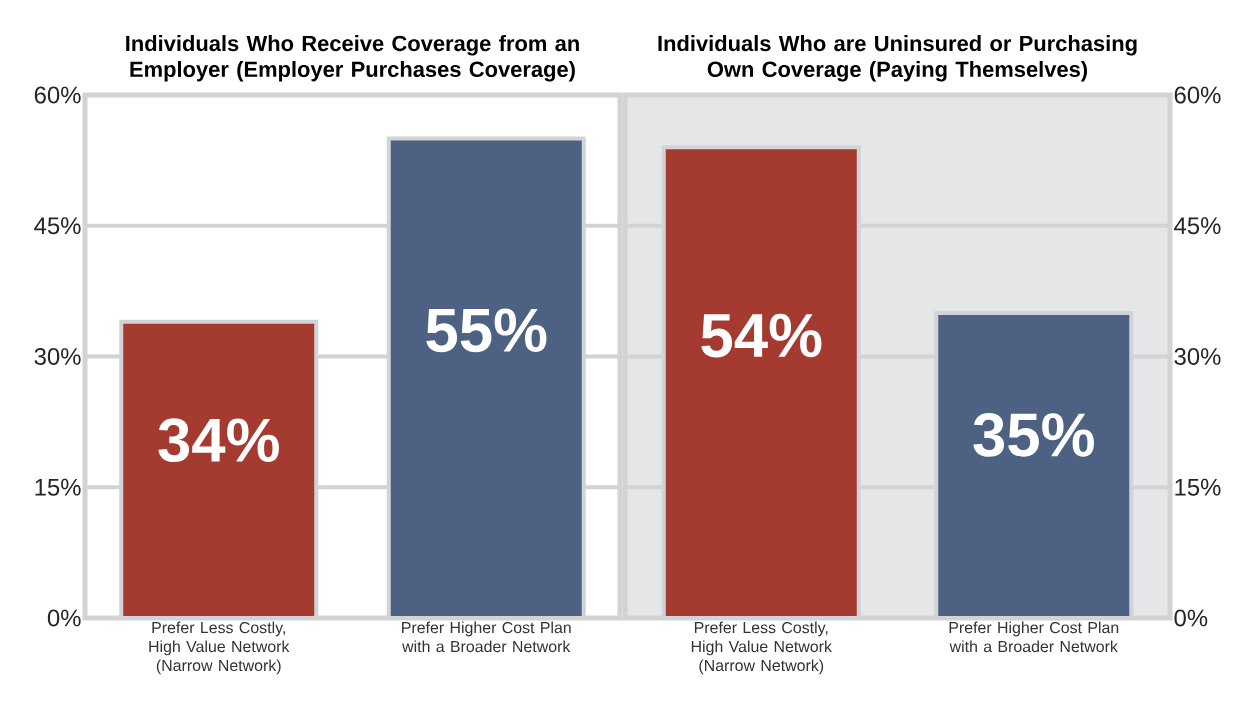  What do you see at coordinates (352, 58) in the screenshot?
I see `chart-title: Individuals Who Receive Coverage from an Employer (Employer Purchases Coverage)` at bounding box center [352, 58].